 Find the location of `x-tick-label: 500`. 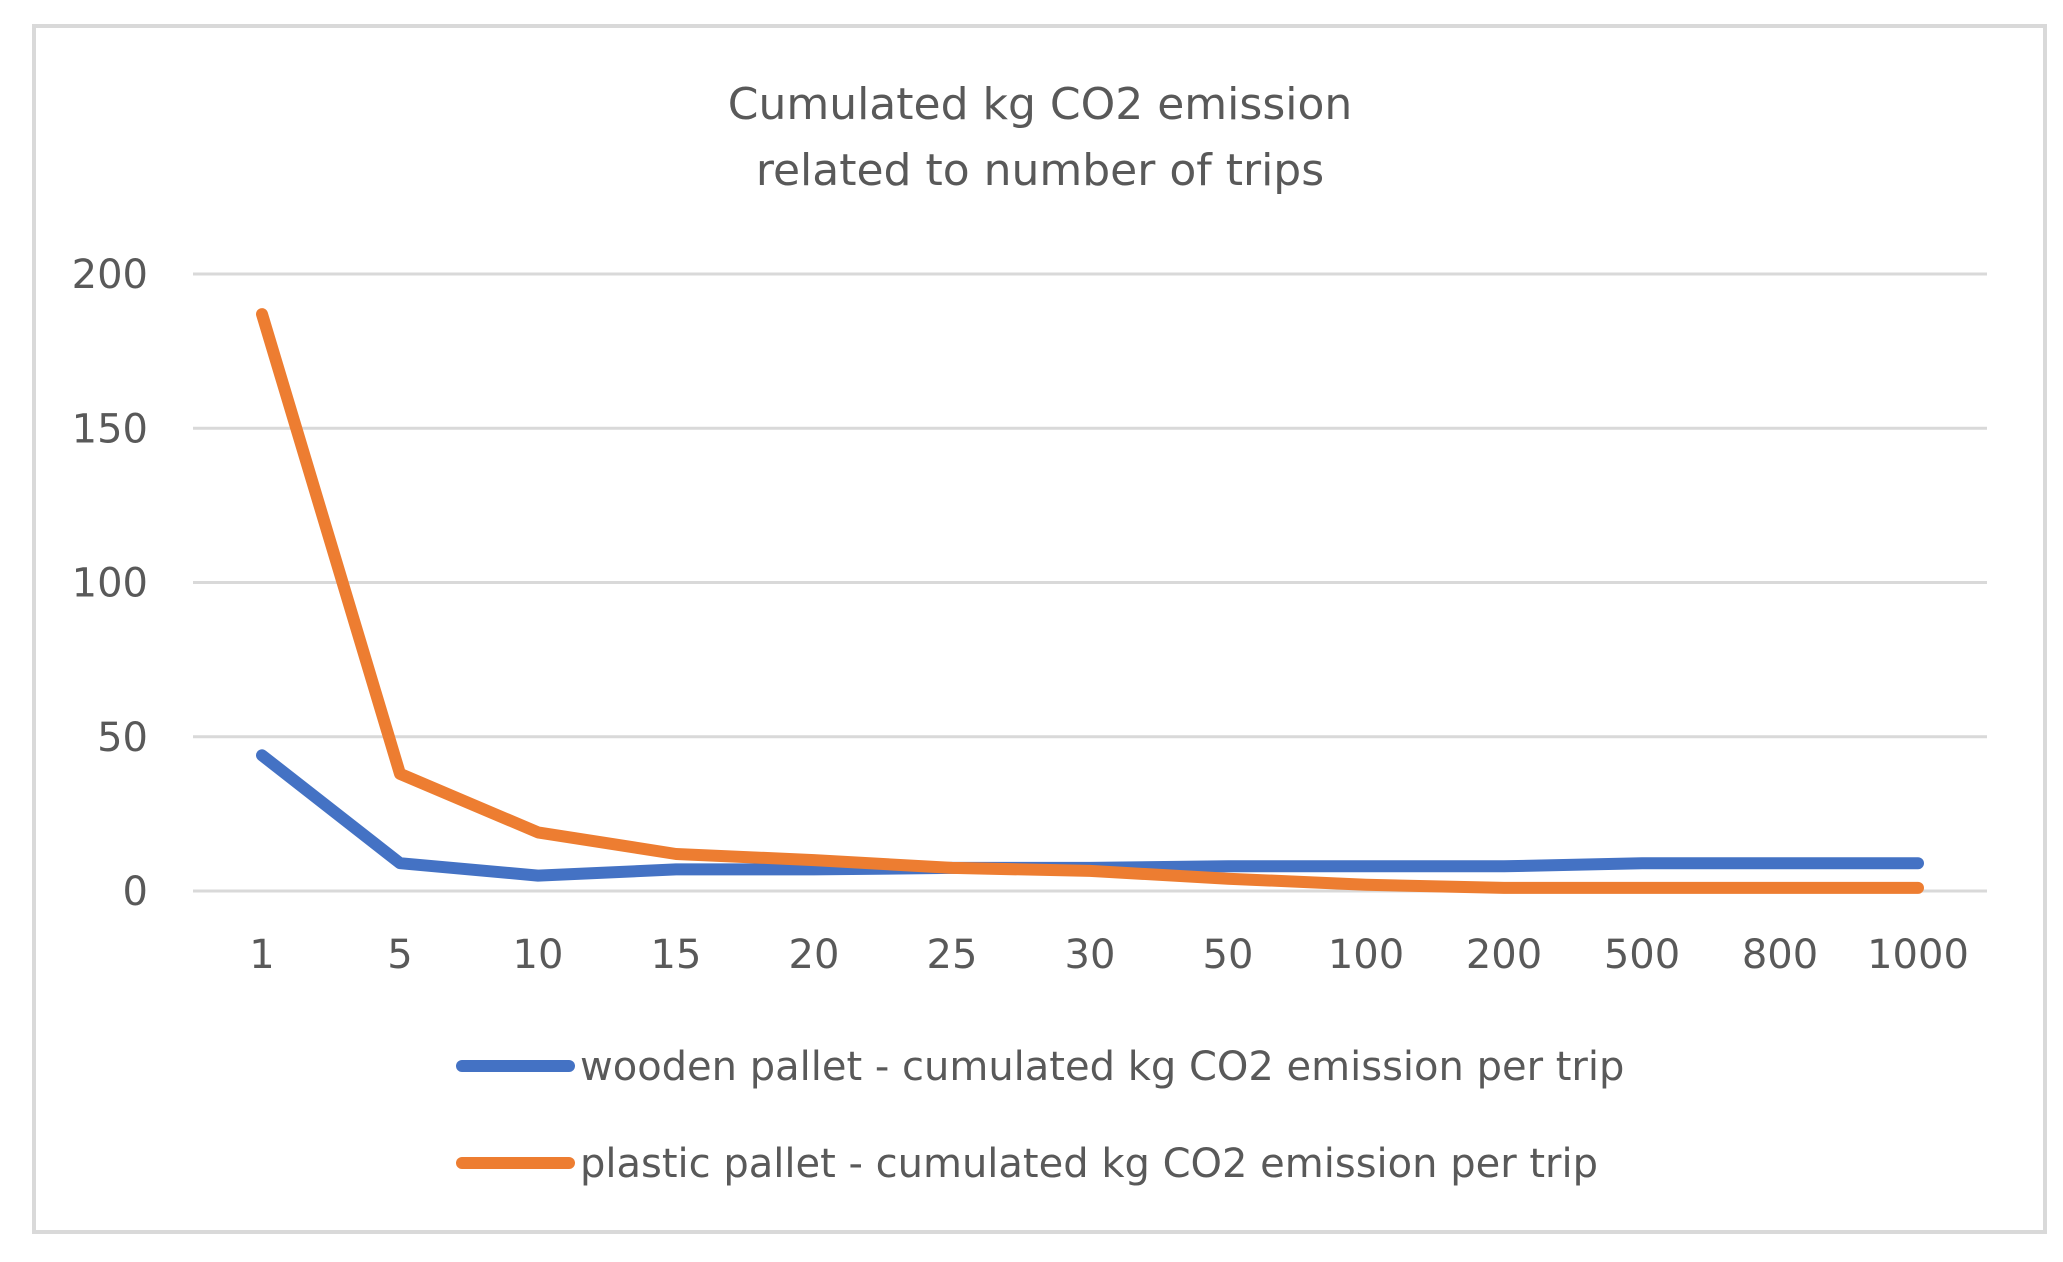

x-tick-label: 500 is located at coordinates (1642, 955).